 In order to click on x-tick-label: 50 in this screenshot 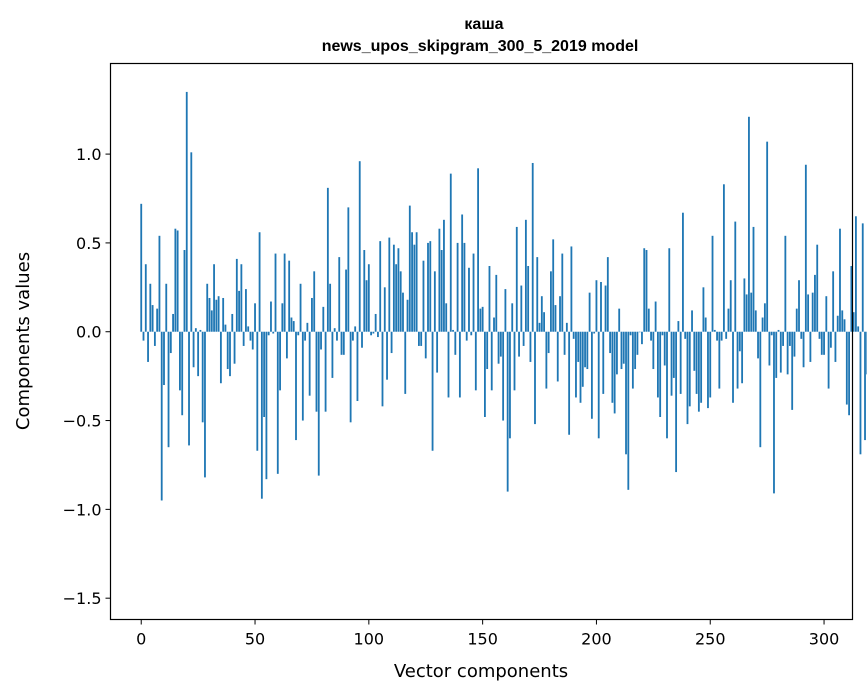, I will do `click(255, 639)`.